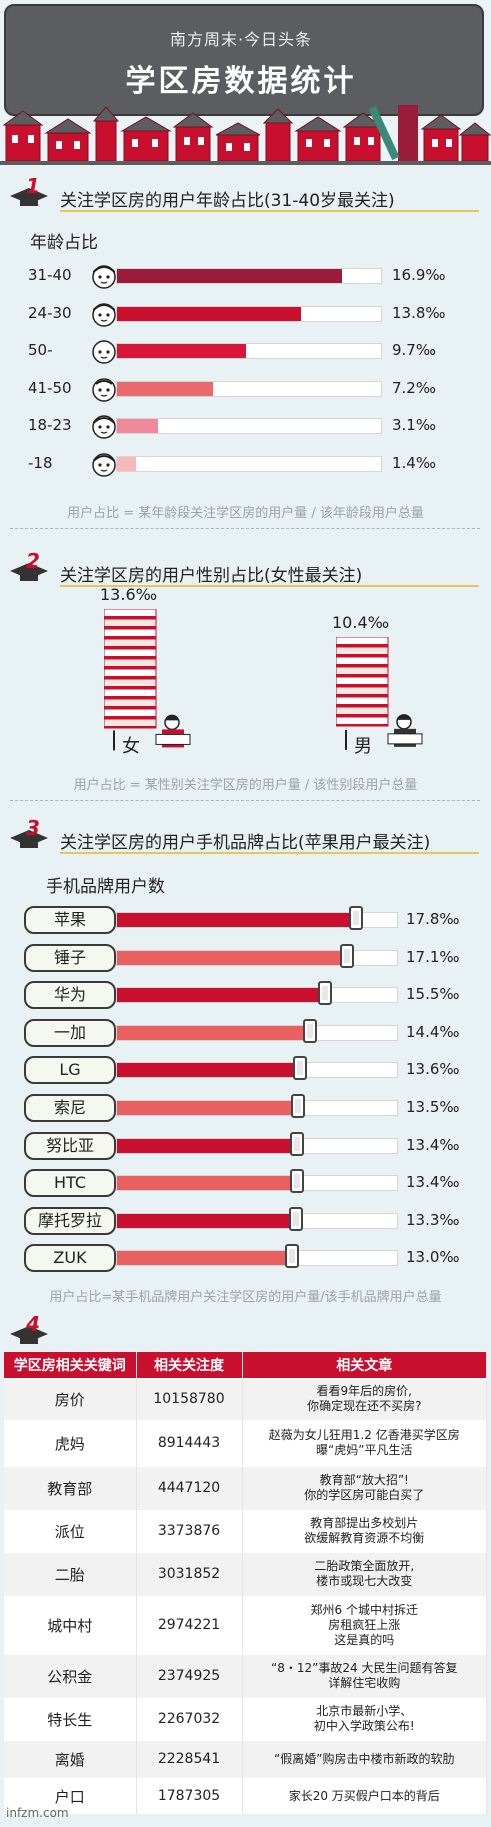  Describe the element at coordinates (70, 1795) in the screenshot. I see `keyword-cell: 户口` at that location.